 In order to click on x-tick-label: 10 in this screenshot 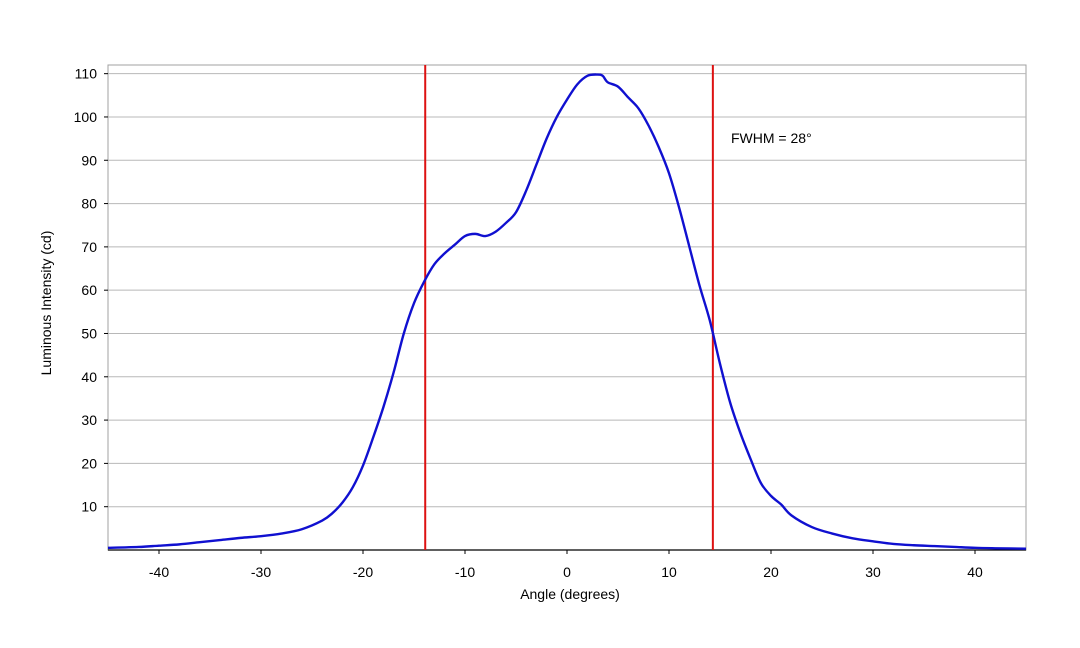, I will do `click(669, 572)`.